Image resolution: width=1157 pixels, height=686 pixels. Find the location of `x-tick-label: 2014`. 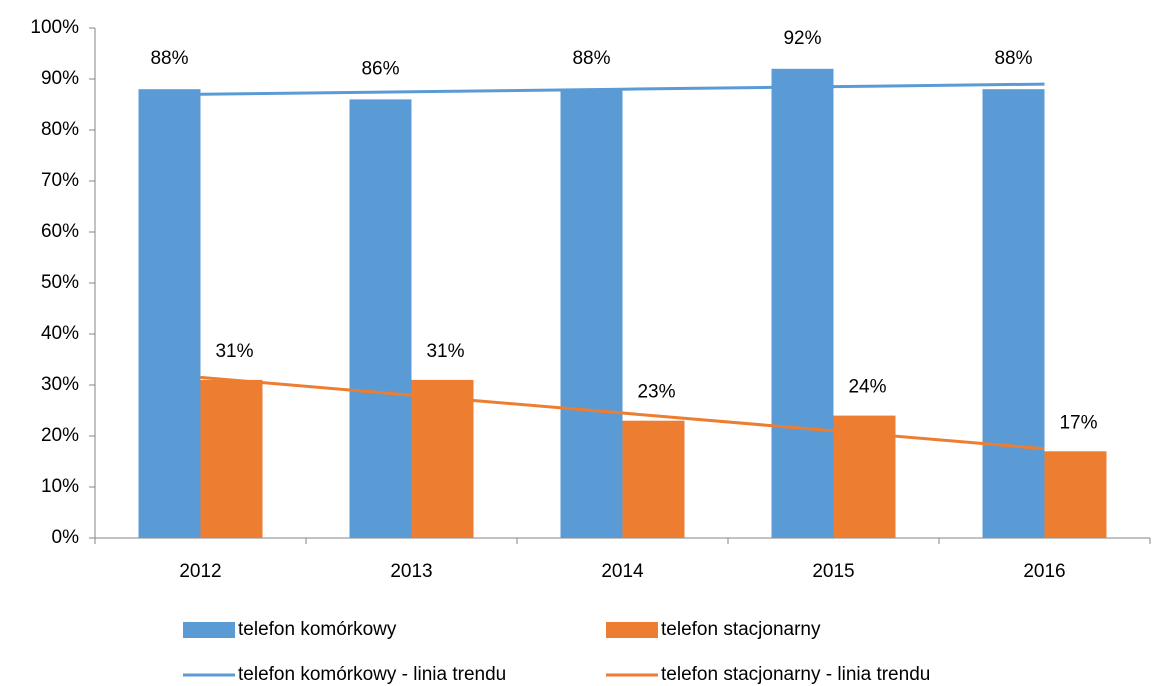

x-tick-label: 2014 is located at coordinates (622, 571).